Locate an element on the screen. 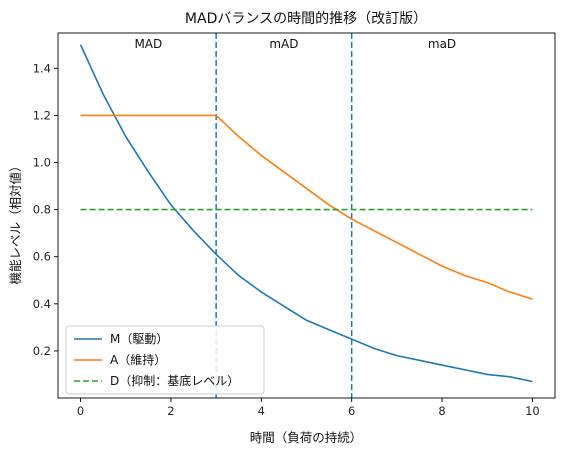 This screenshot has height=454, width=564. y-tick-label: 0.2 is located at coordinates (42, 351).